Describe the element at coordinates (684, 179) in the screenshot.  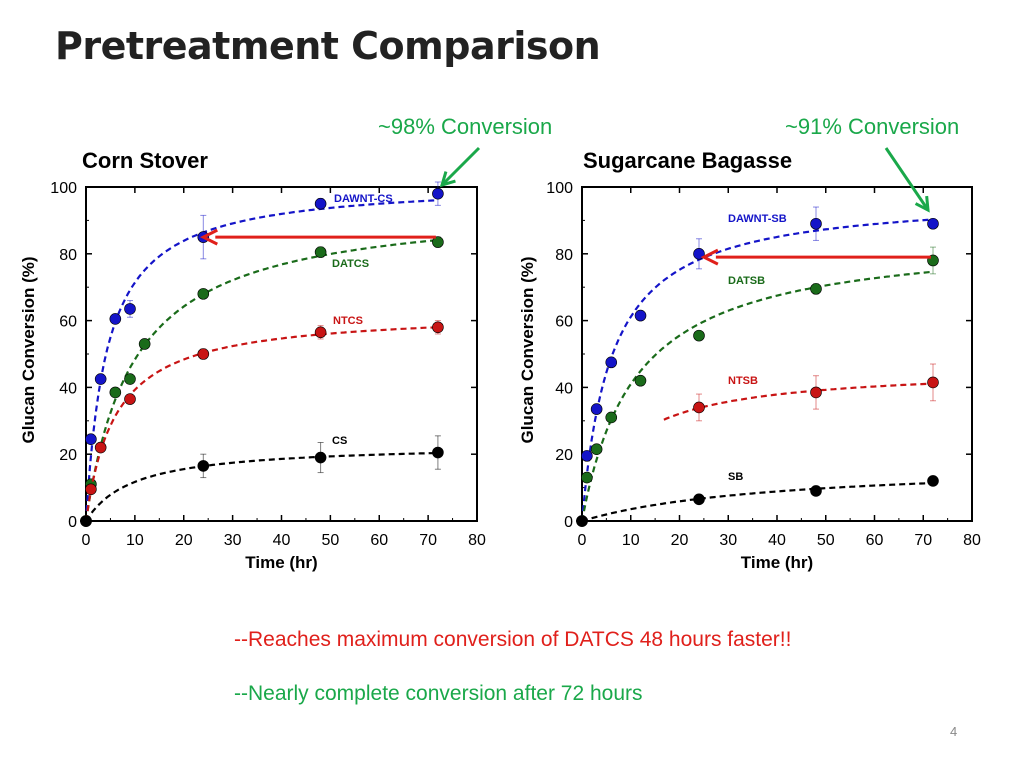
I see `callout-arrows` at that location.